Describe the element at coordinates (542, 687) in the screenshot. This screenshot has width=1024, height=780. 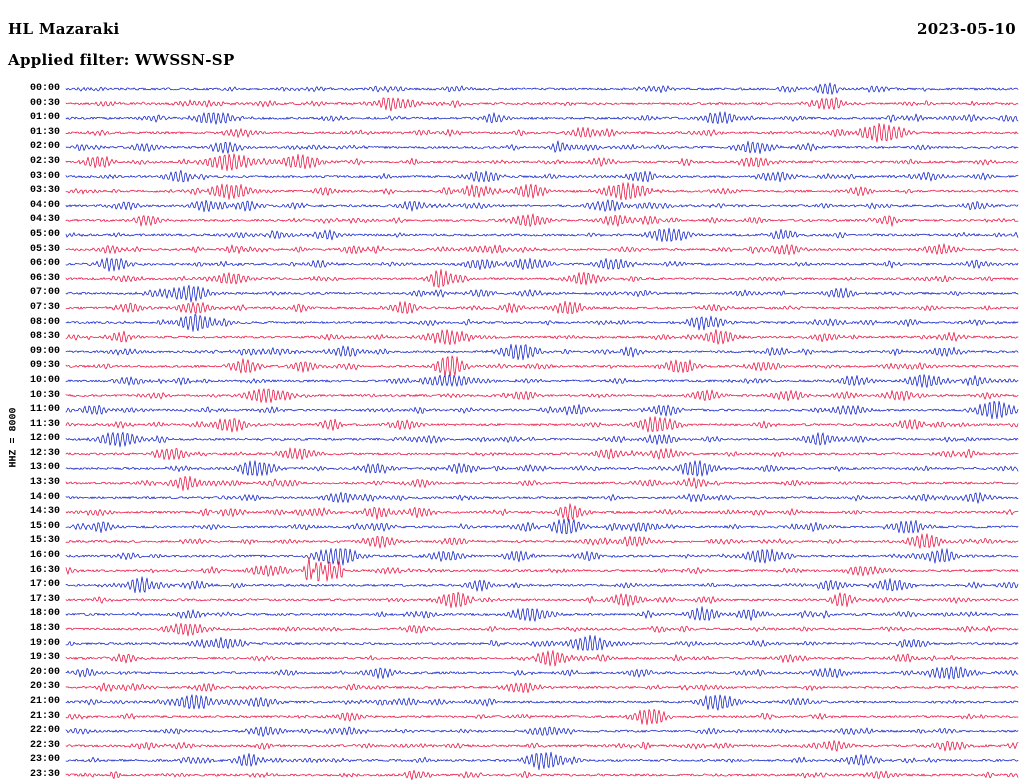
I see `trace-row-2030` at that location.